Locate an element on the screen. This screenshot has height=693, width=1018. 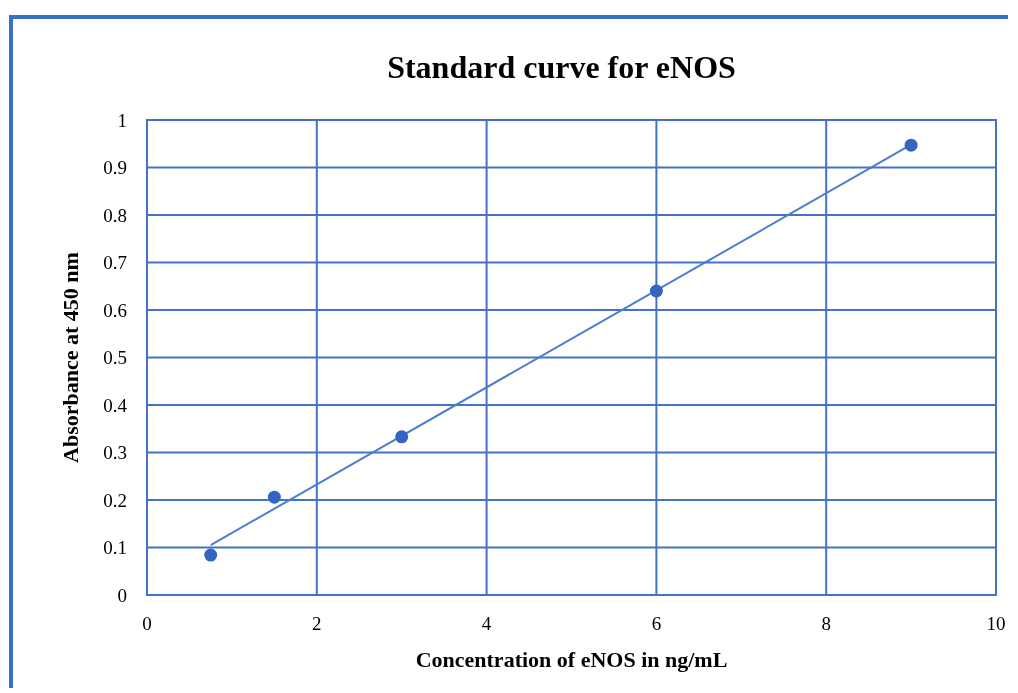
y-tick-label: 0.3 is located at coordinates (115, 453).